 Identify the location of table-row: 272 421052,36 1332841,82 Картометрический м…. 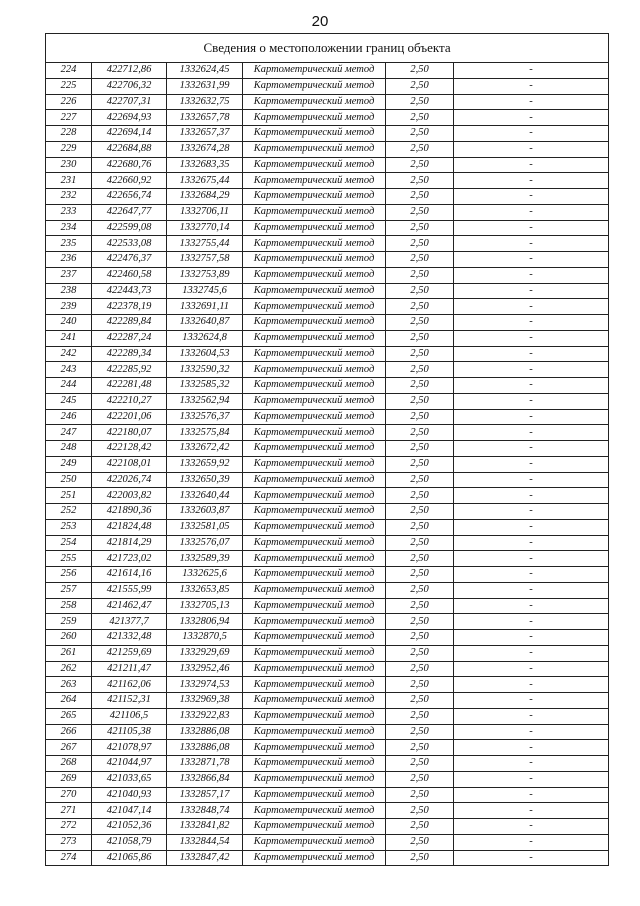
(327, 826).